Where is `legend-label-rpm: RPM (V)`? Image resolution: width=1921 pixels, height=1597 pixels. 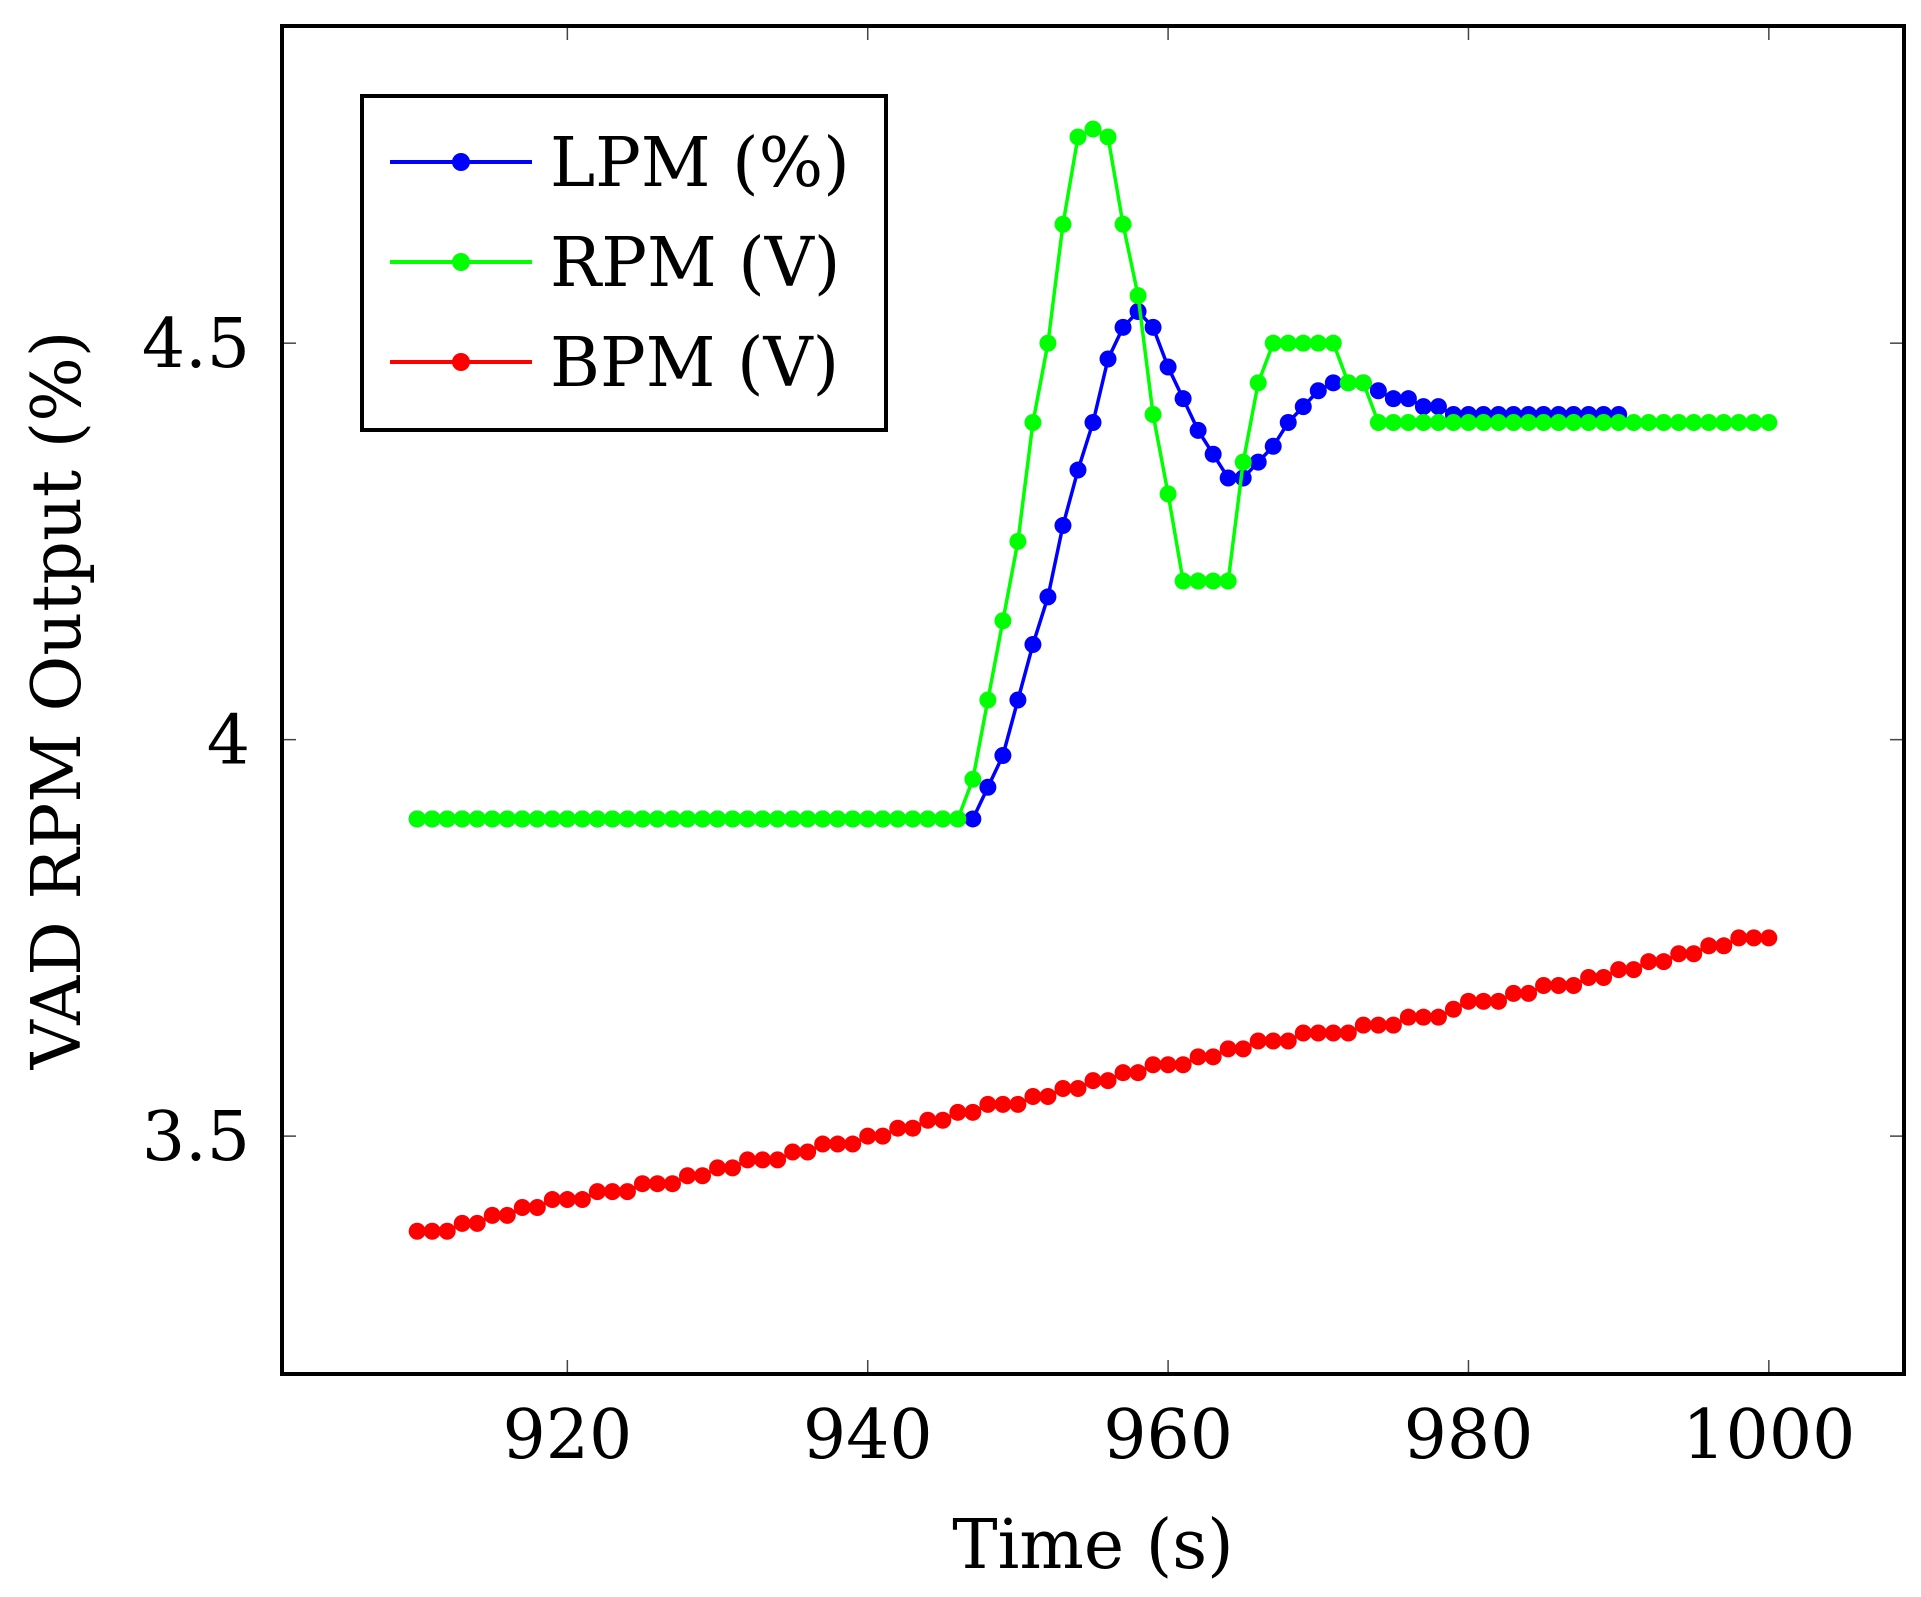 legend-label-rpm: RPM (V) is located at coordinates (695, 263).